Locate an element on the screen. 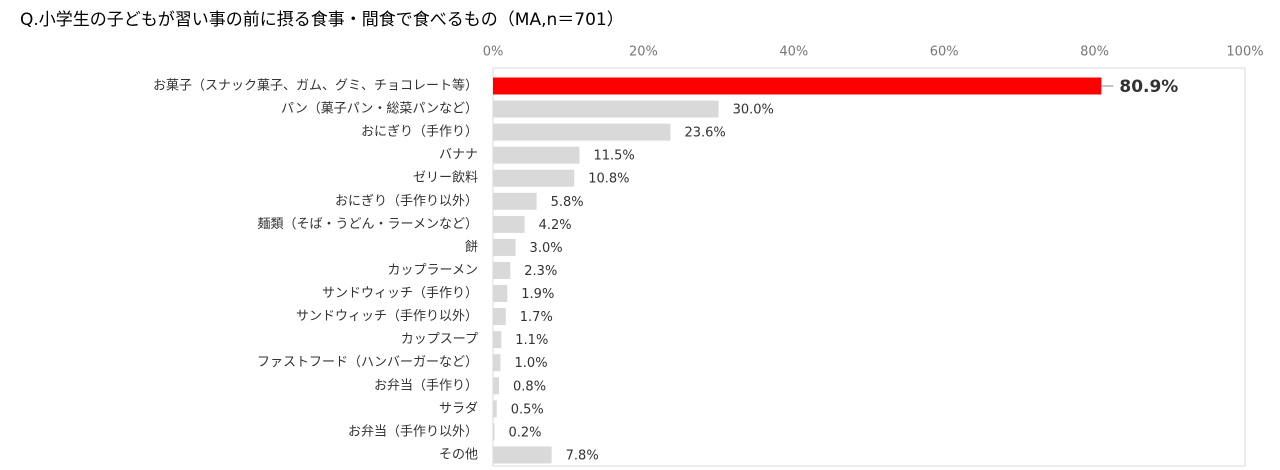  y-tick-label: サラダ is located at coordinates (458, 408).